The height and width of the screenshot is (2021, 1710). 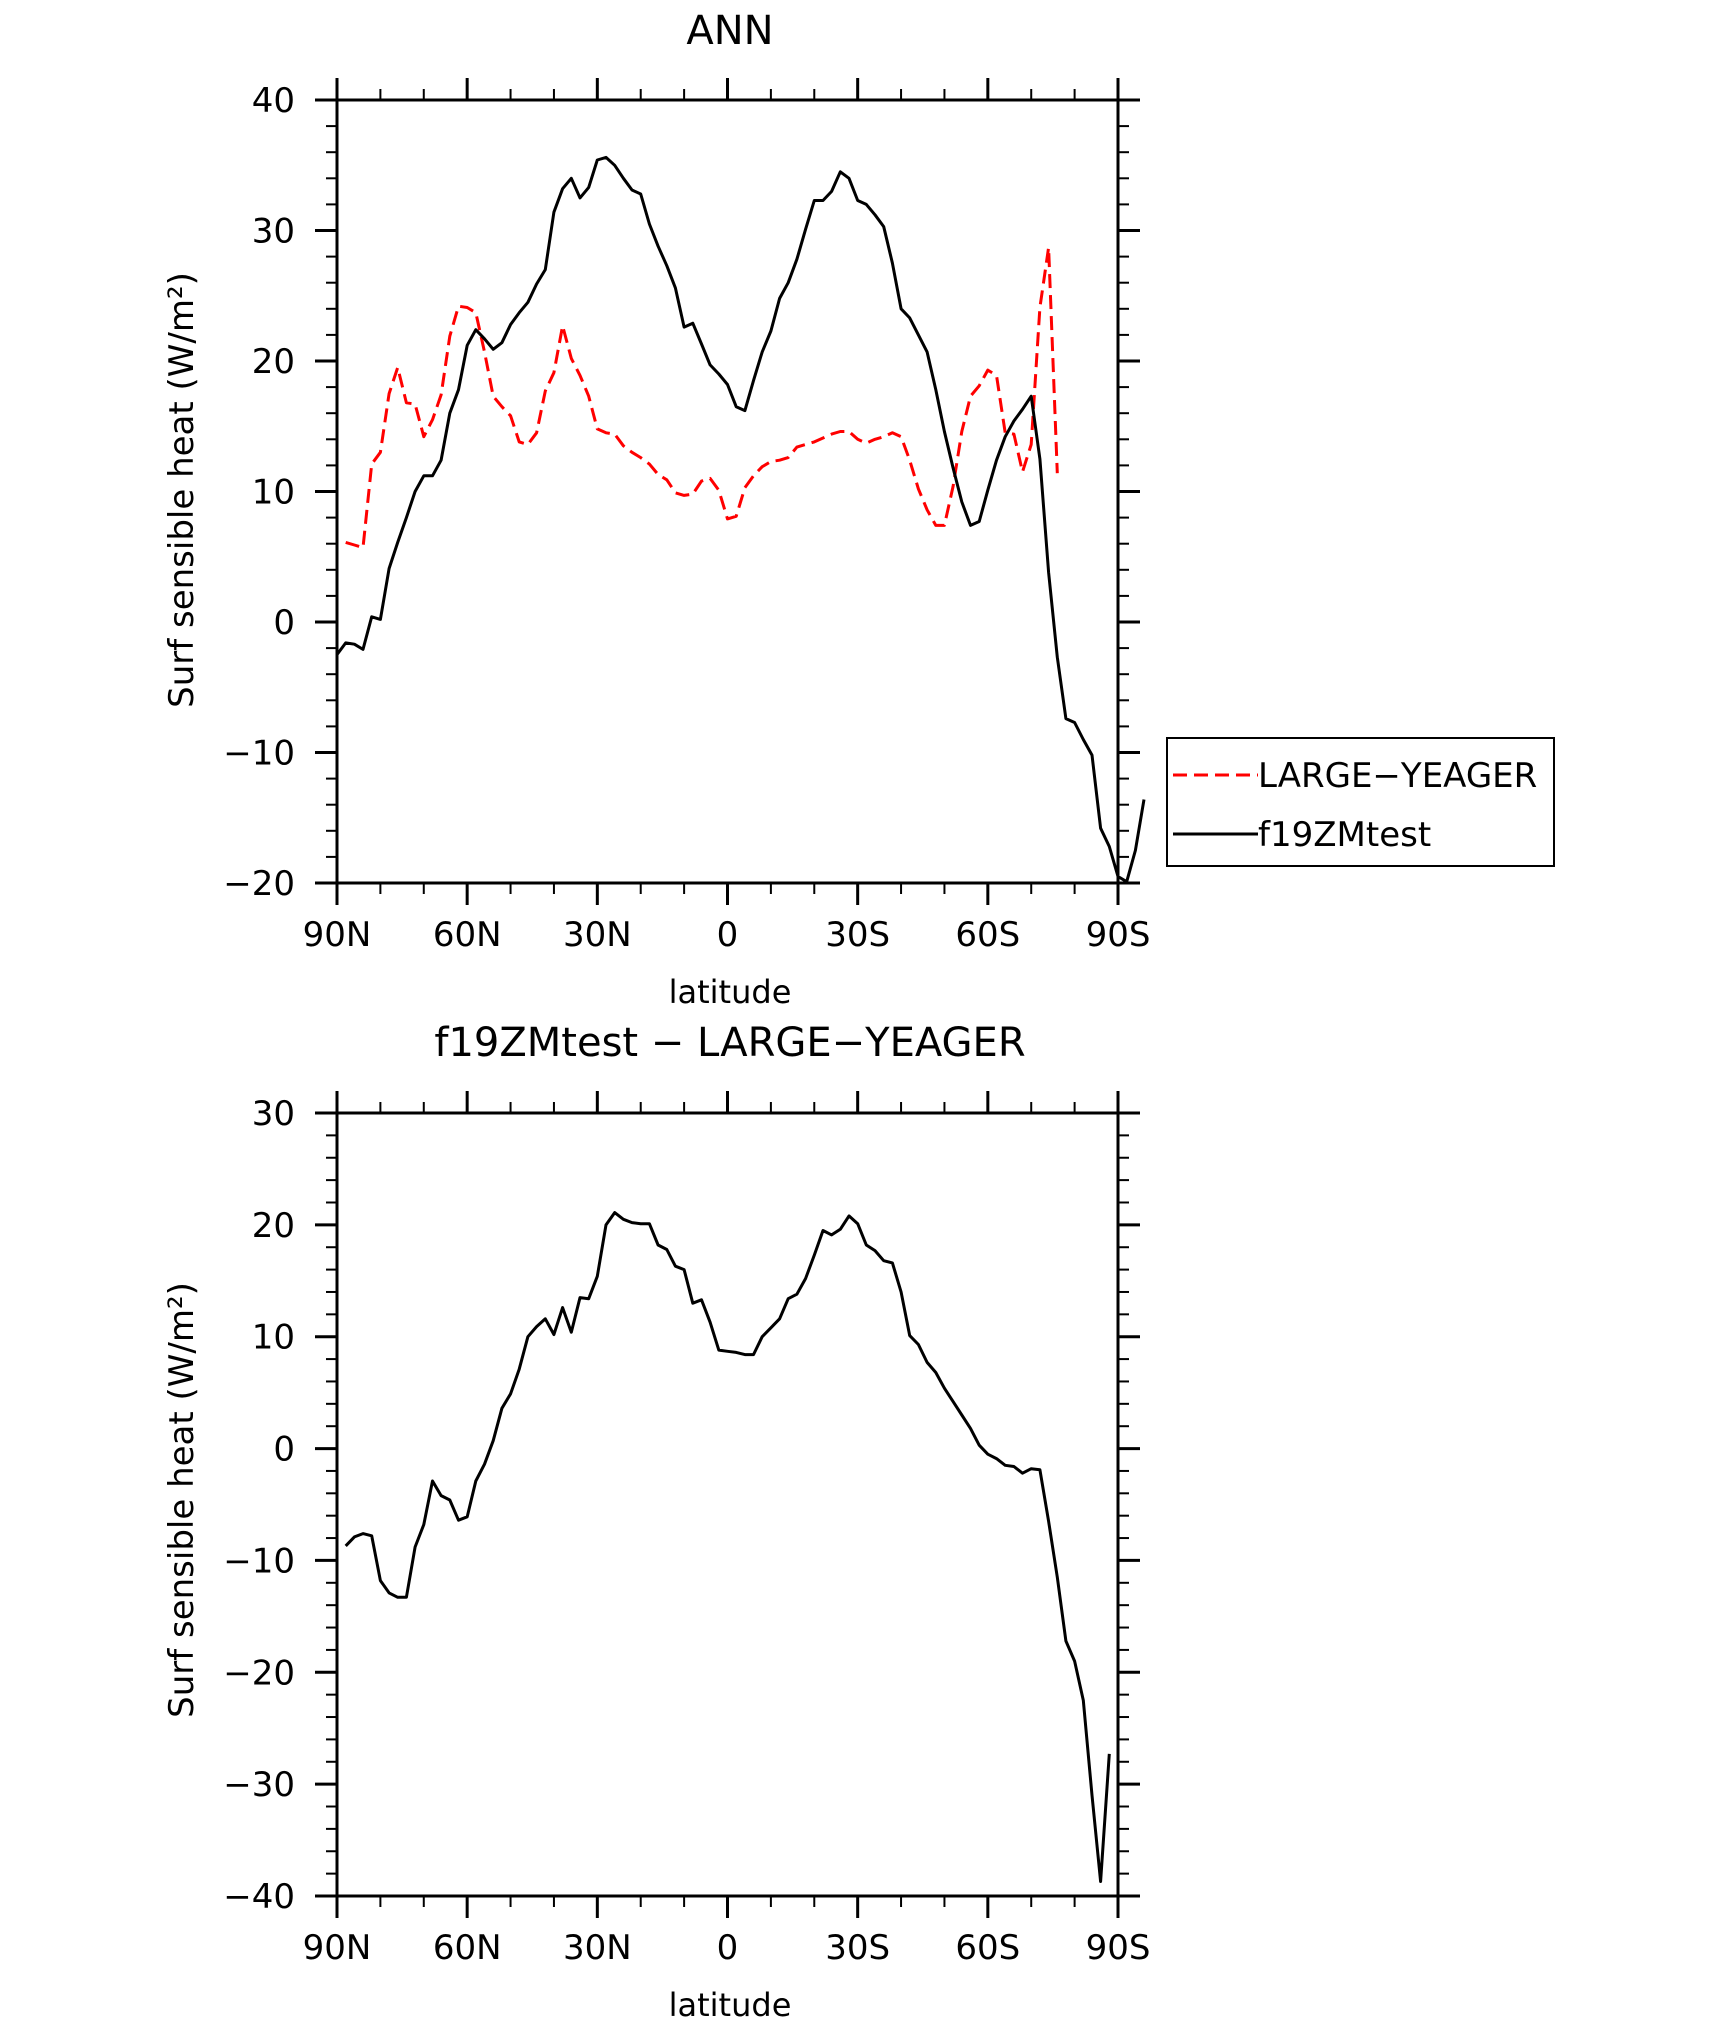 What do you see at coordinates (259, 1785) in the screenshot?
I see `y-tick-label: −30` at bounding box center [259, 1785].